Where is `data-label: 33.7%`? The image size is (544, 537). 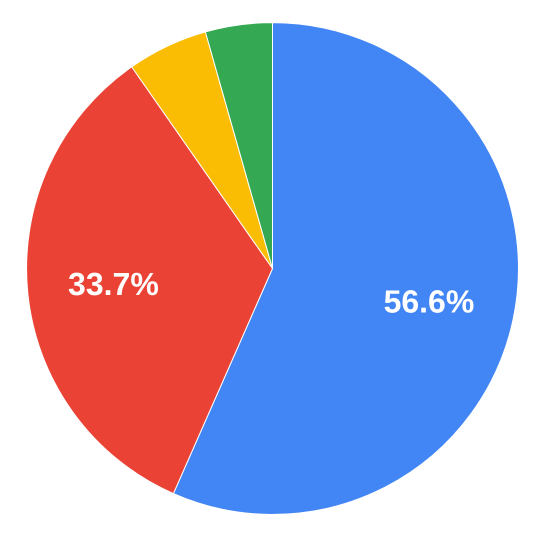
data-label: 33.7% is located at coordinates (113, 284).